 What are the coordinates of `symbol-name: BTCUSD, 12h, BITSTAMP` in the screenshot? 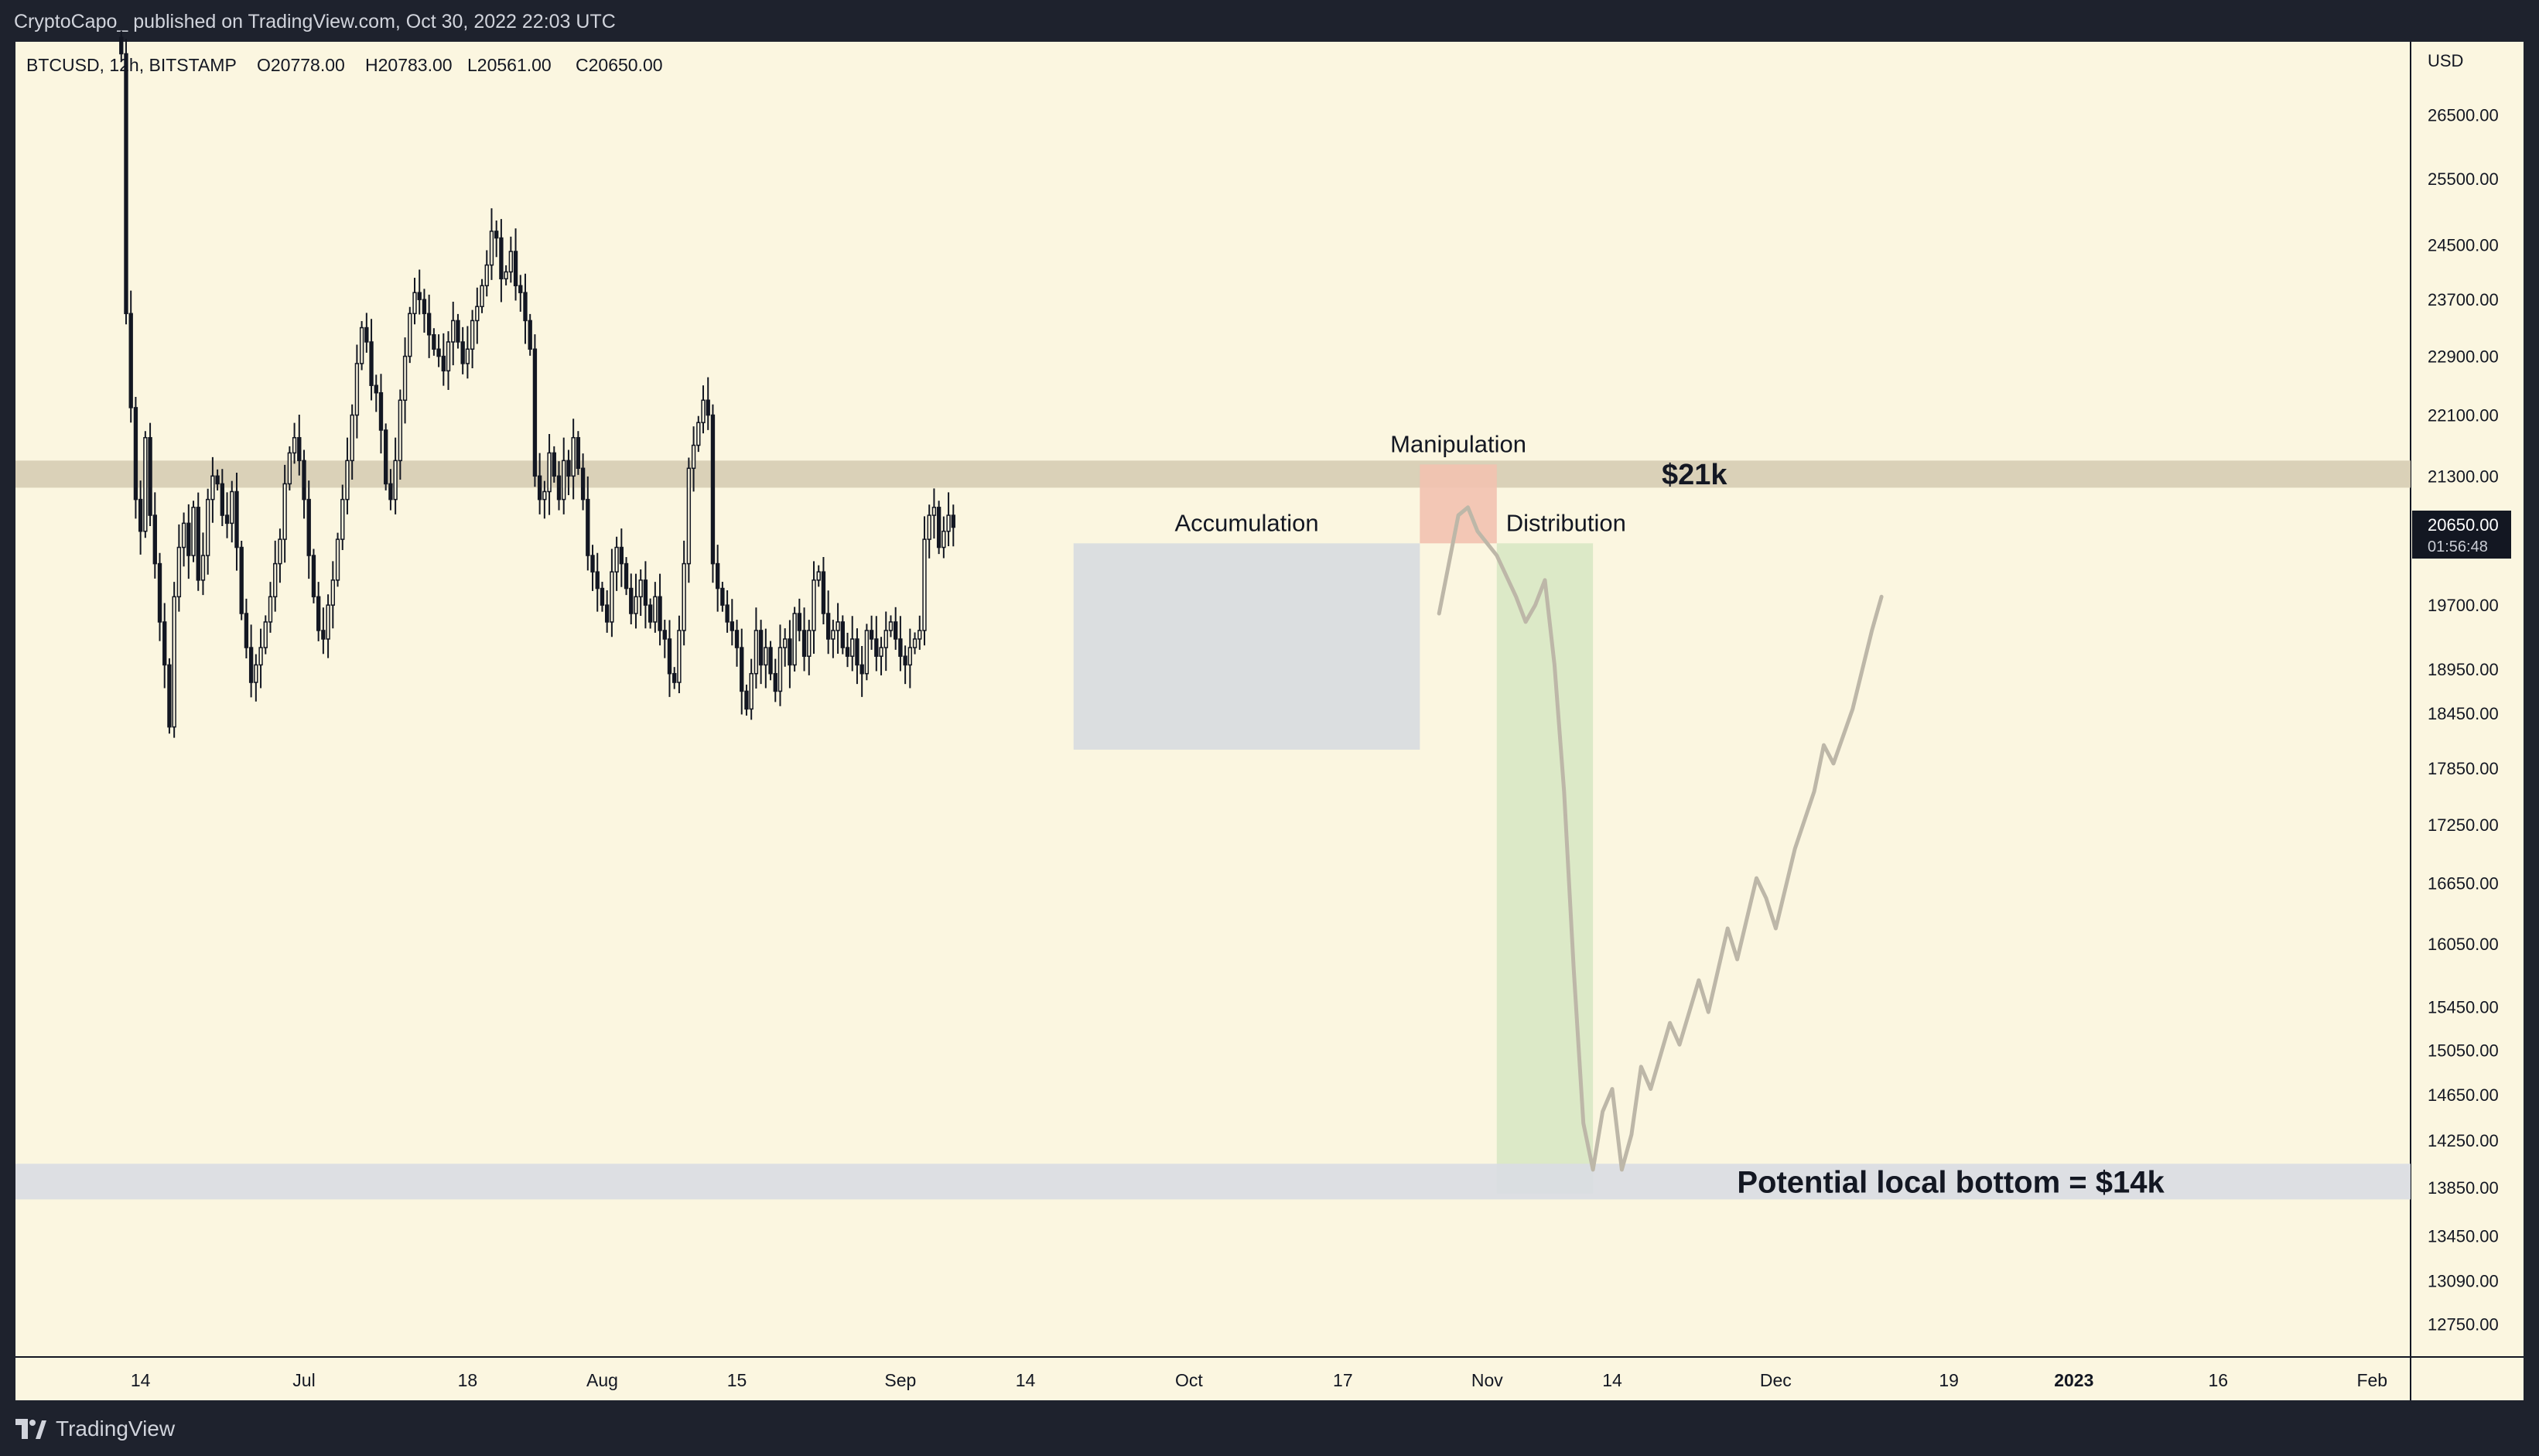 It's located at (131, 65).